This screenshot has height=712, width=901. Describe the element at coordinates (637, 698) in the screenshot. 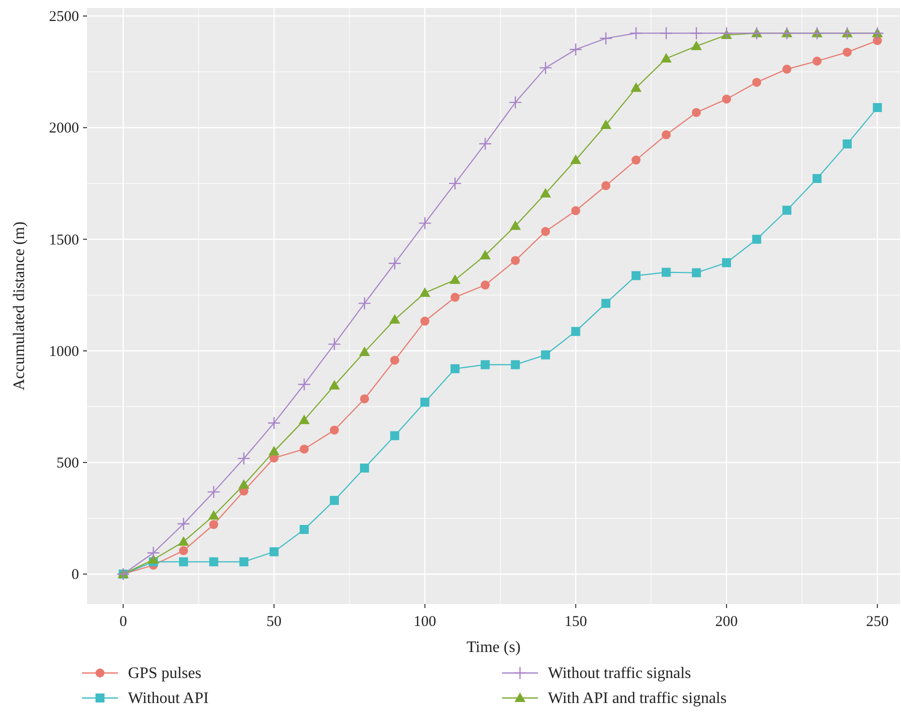

I see `legend-label: With API and traffic signals` at that location.